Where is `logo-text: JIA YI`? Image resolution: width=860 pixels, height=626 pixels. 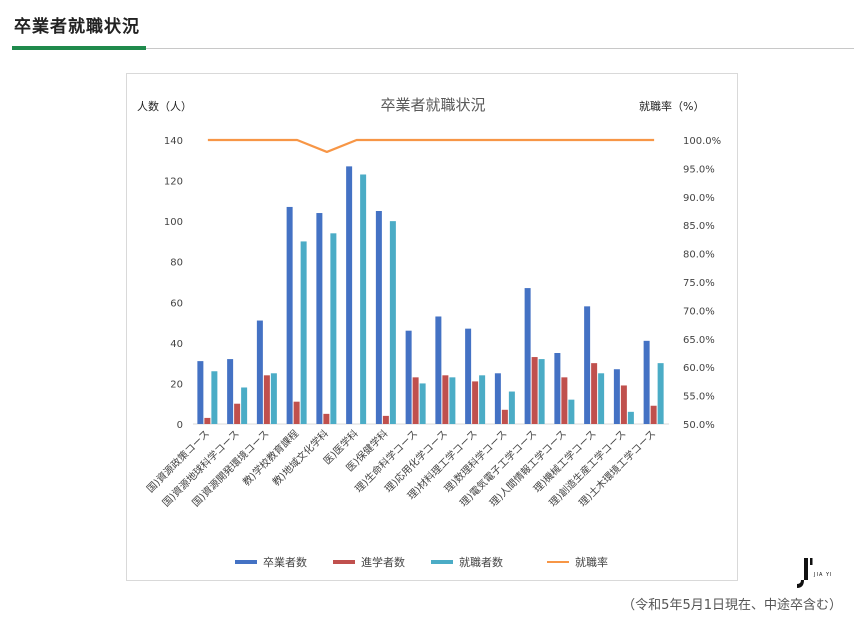 logo-text: JIA YI is located at coordinates (823, 575).